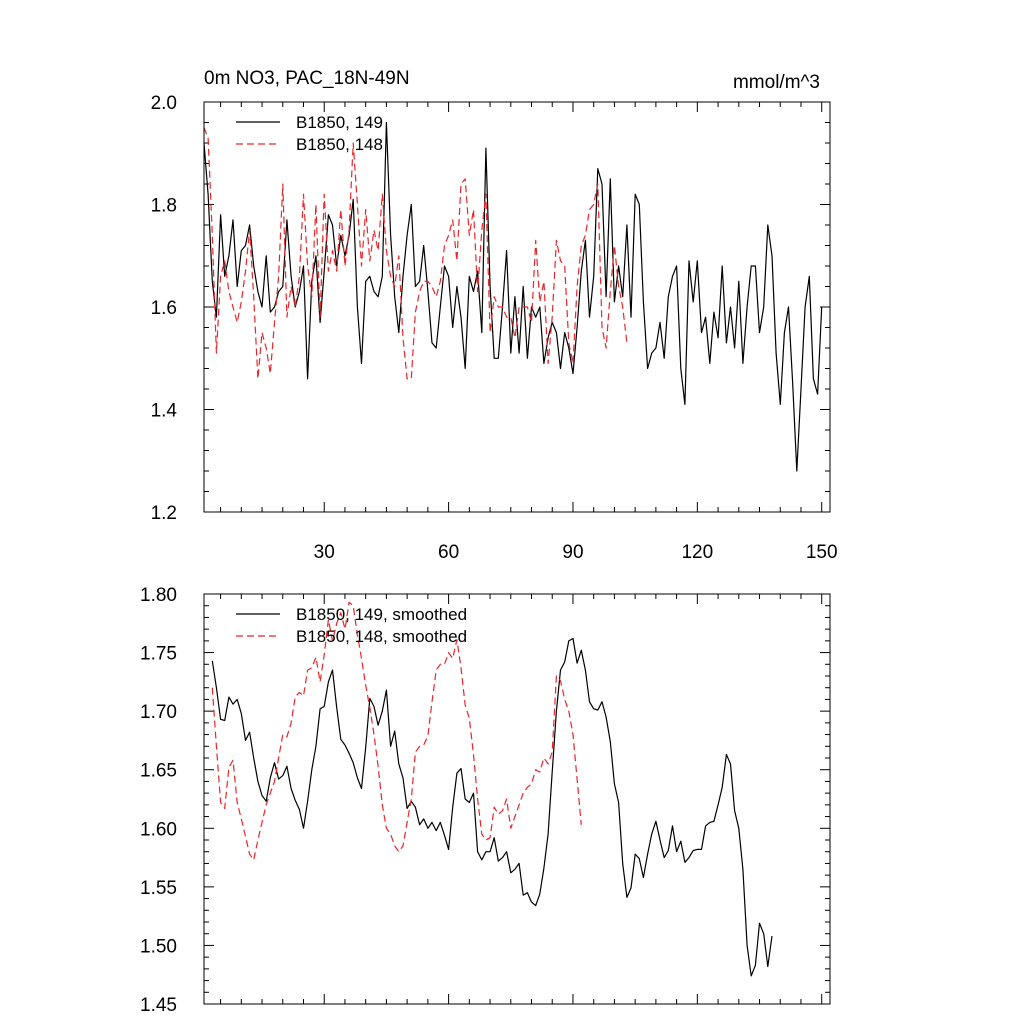  What do you see at coordinates (164, 103) in the screenshot?
I see `y-tick-label: 2.0` at bounding box center [164, 103].